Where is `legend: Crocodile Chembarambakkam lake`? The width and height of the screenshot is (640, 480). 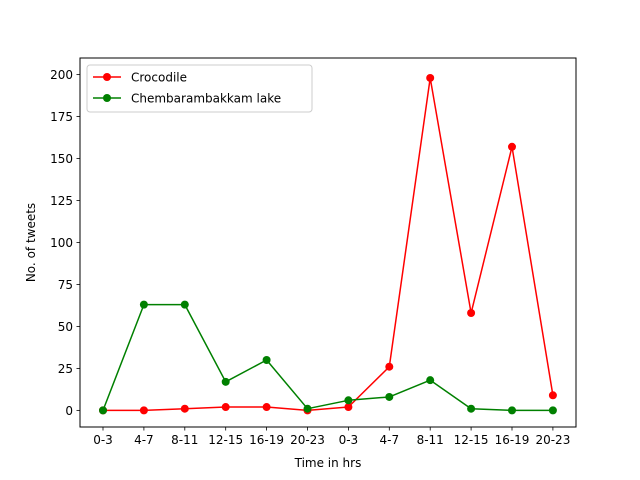
legend: Crocodile Chembarambakkam lake is located at coordinates (199, 88).